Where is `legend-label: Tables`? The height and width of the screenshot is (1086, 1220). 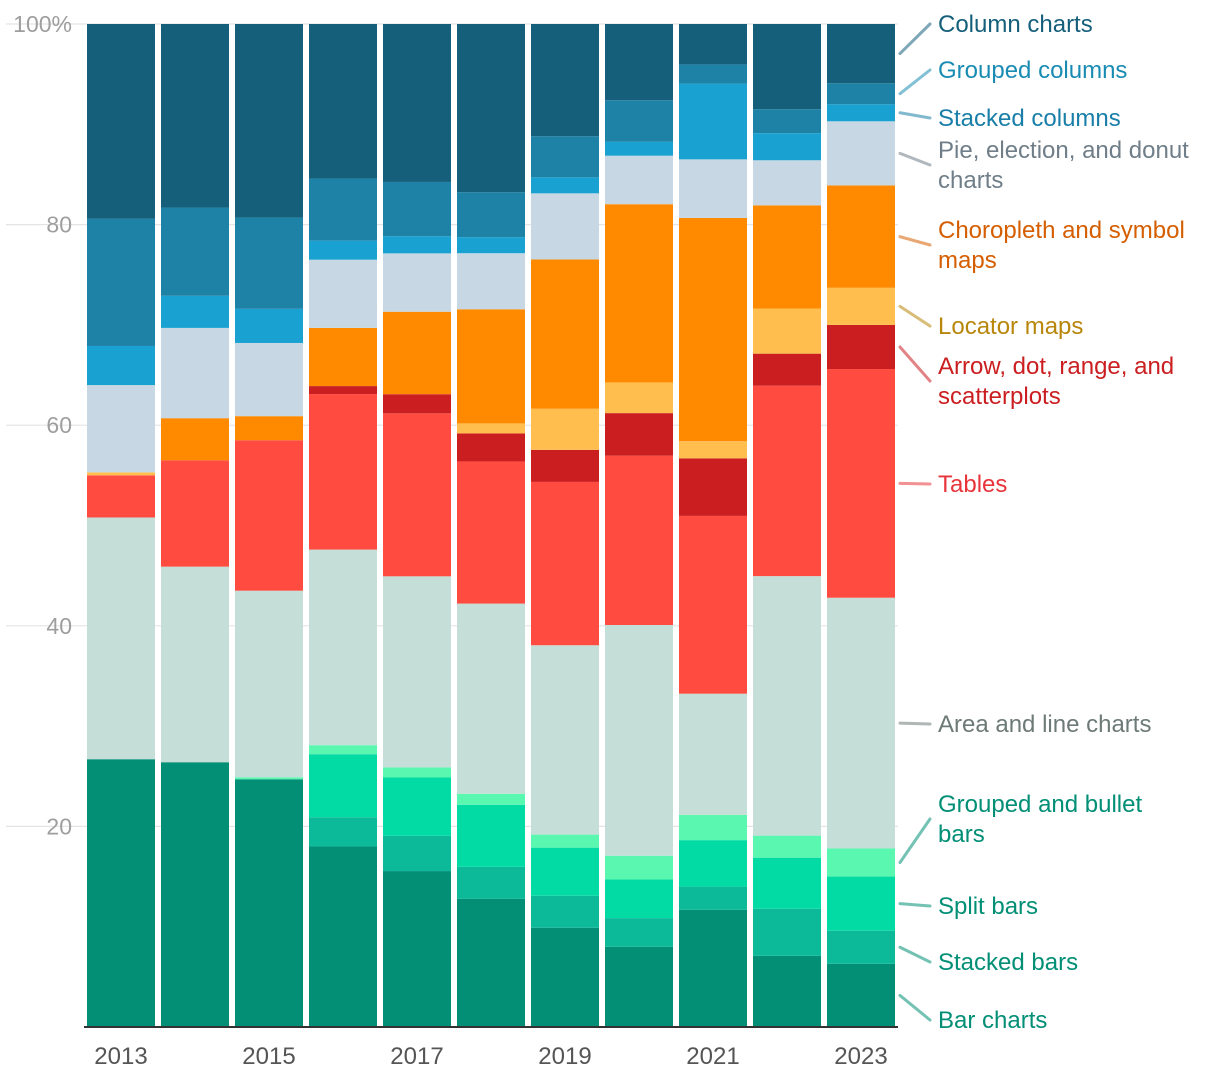 legend-label: Tables is located at coordinates (972, 484).